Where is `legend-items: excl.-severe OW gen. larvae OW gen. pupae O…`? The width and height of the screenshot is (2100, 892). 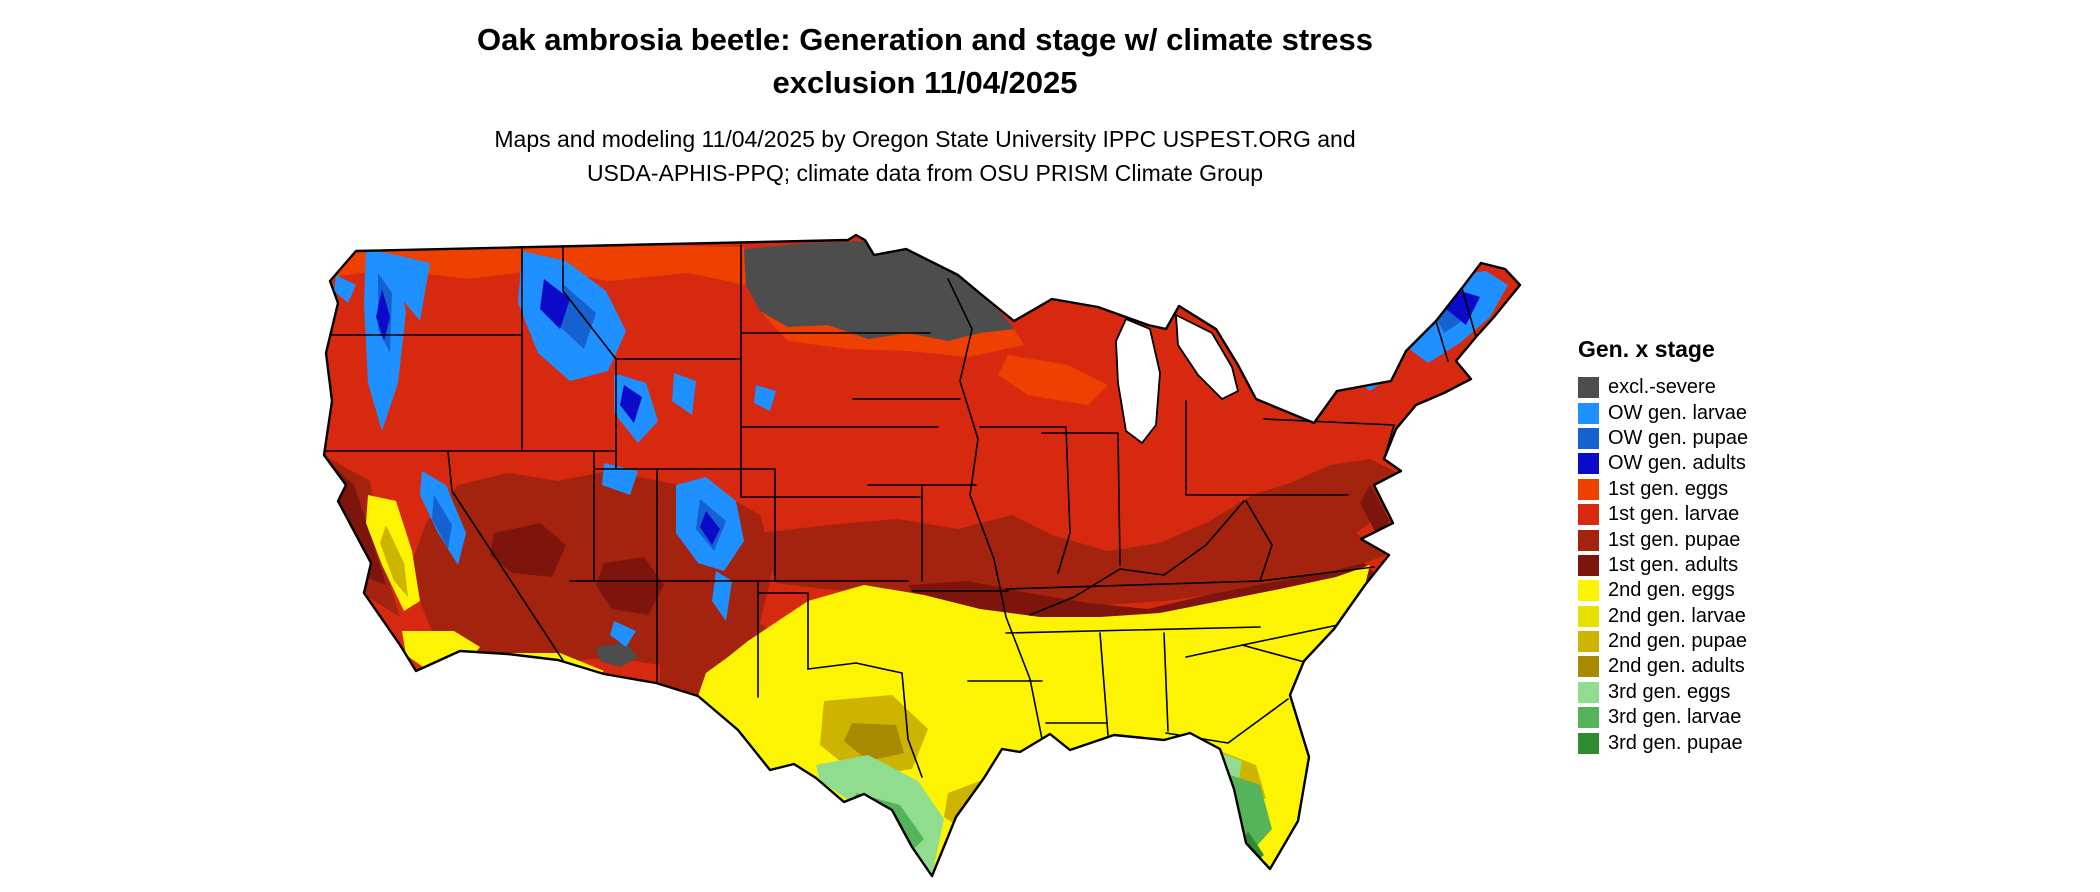
legend-items: excl.-severe OW gen. larvae OW gen. pupae O… is located at coordinates (1738, 565).